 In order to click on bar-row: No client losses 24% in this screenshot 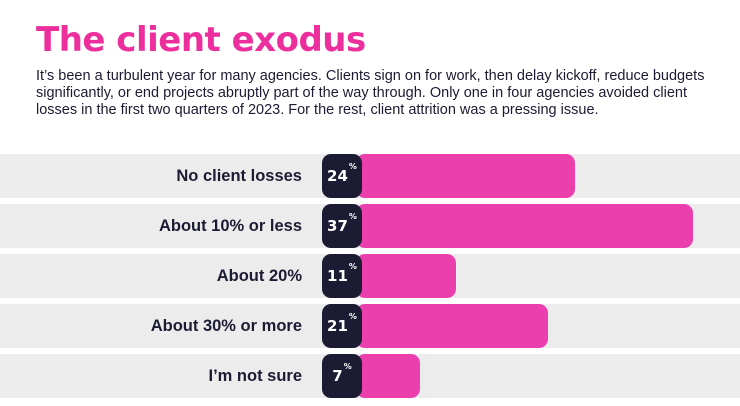, I will do `click(370, 176)`.